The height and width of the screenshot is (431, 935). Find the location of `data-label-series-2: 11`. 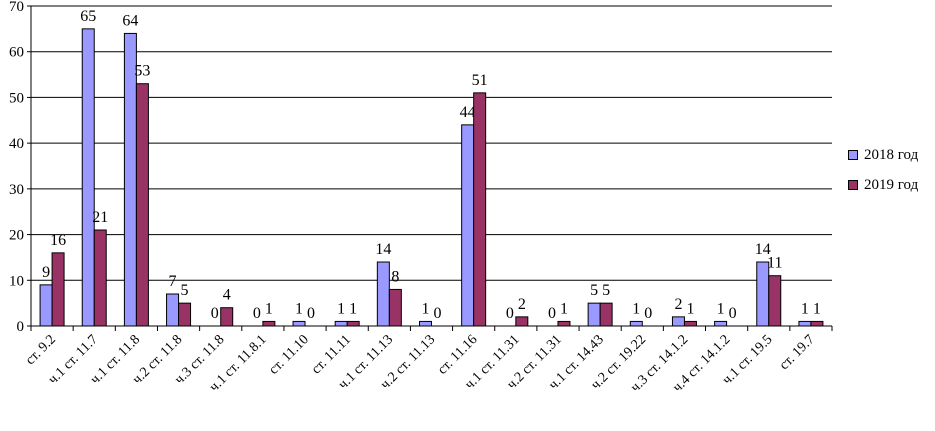

data-label-series-2: 11 is located at coordinates (774, 263).